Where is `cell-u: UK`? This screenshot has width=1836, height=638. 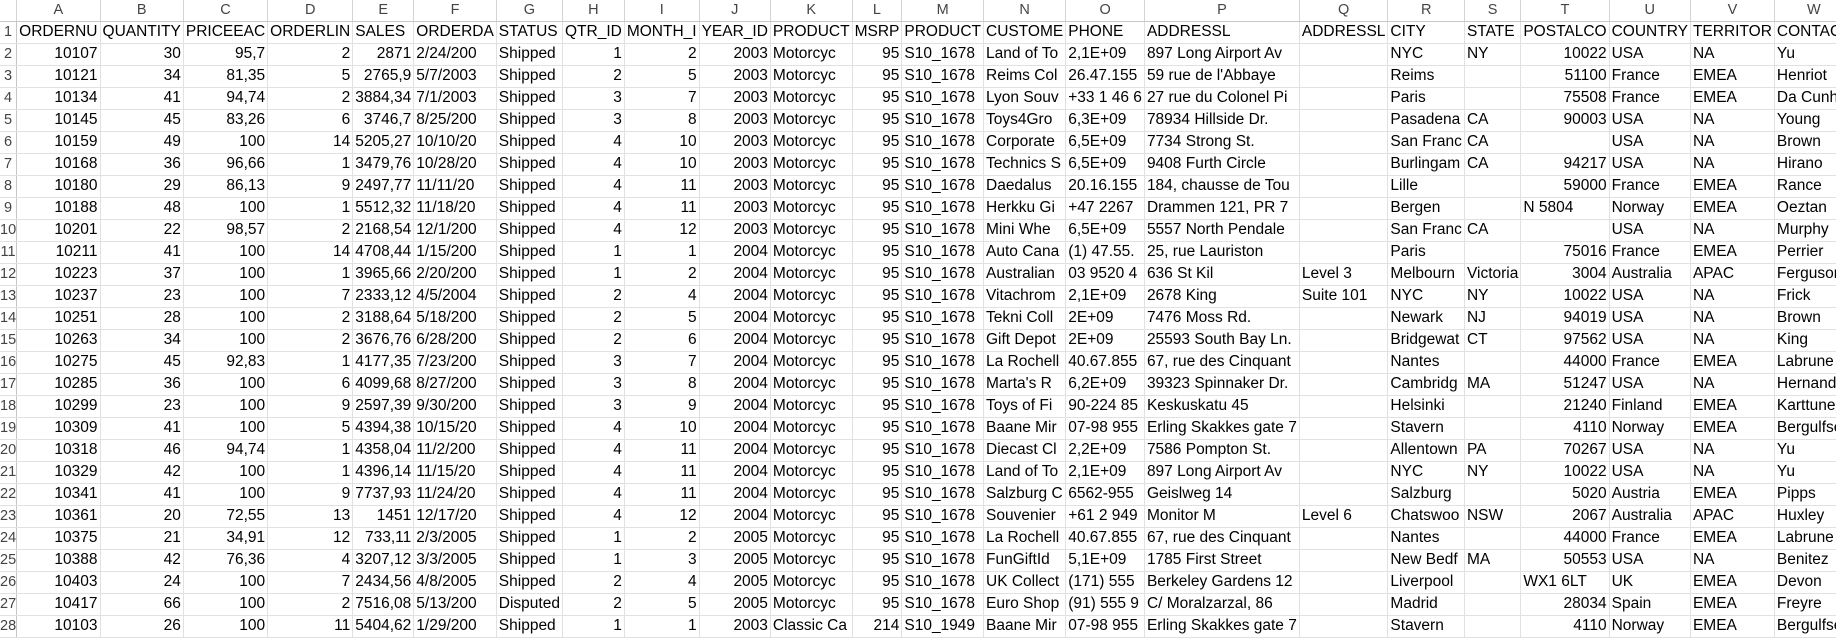 cell-u: UK is located at coordinates (1650, 582).